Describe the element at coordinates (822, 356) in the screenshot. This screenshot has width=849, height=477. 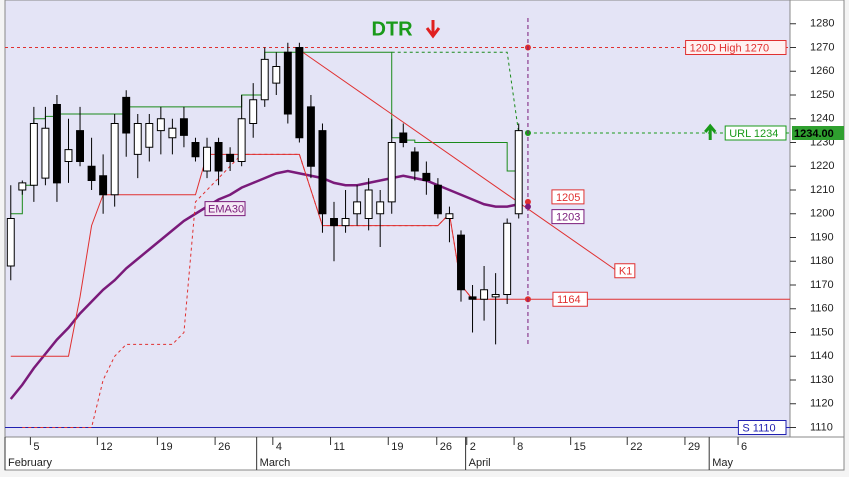
I see `y-tick-label: 1140` at that location.